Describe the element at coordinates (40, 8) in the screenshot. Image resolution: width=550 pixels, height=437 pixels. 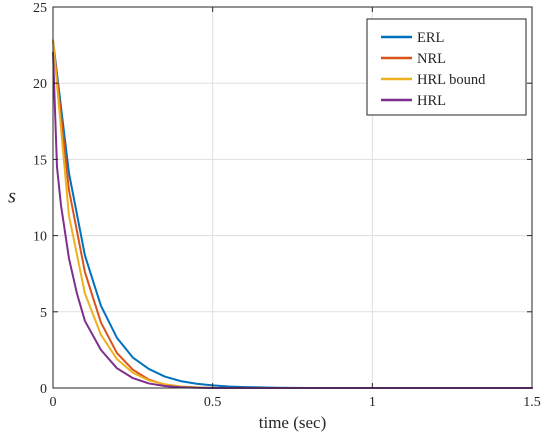
I see `y-tick-label: 25` at that location.